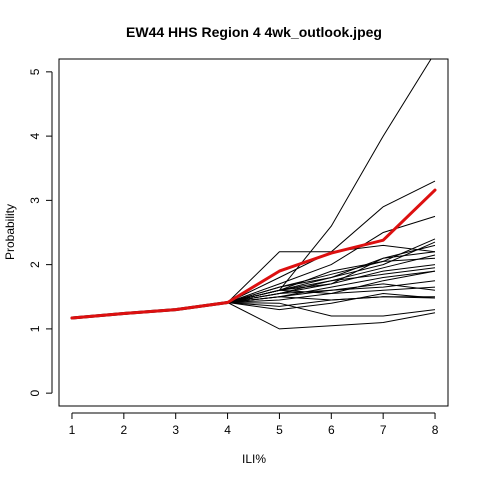  I want to click on x-tick-label: 2, so click(123, 430).